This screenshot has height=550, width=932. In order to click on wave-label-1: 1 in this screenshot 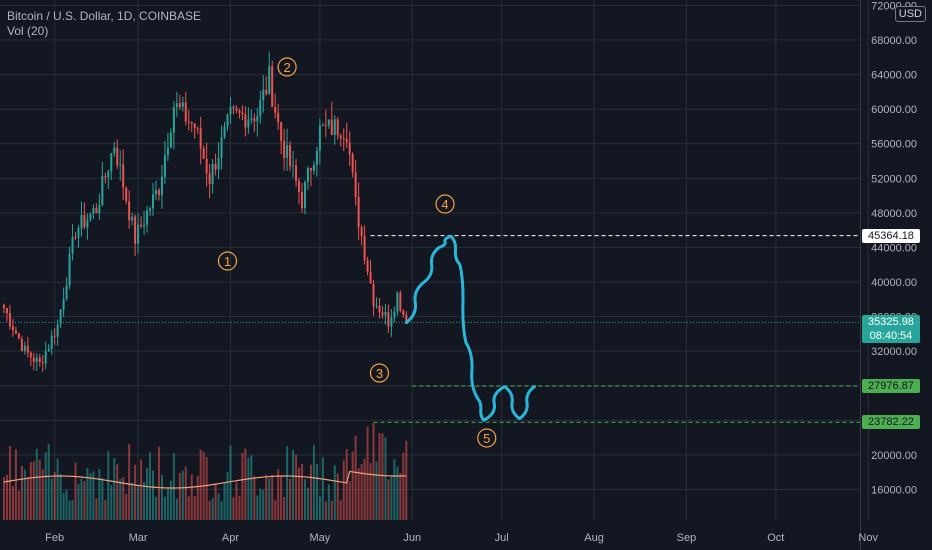, I will do `click(227, 261)`.